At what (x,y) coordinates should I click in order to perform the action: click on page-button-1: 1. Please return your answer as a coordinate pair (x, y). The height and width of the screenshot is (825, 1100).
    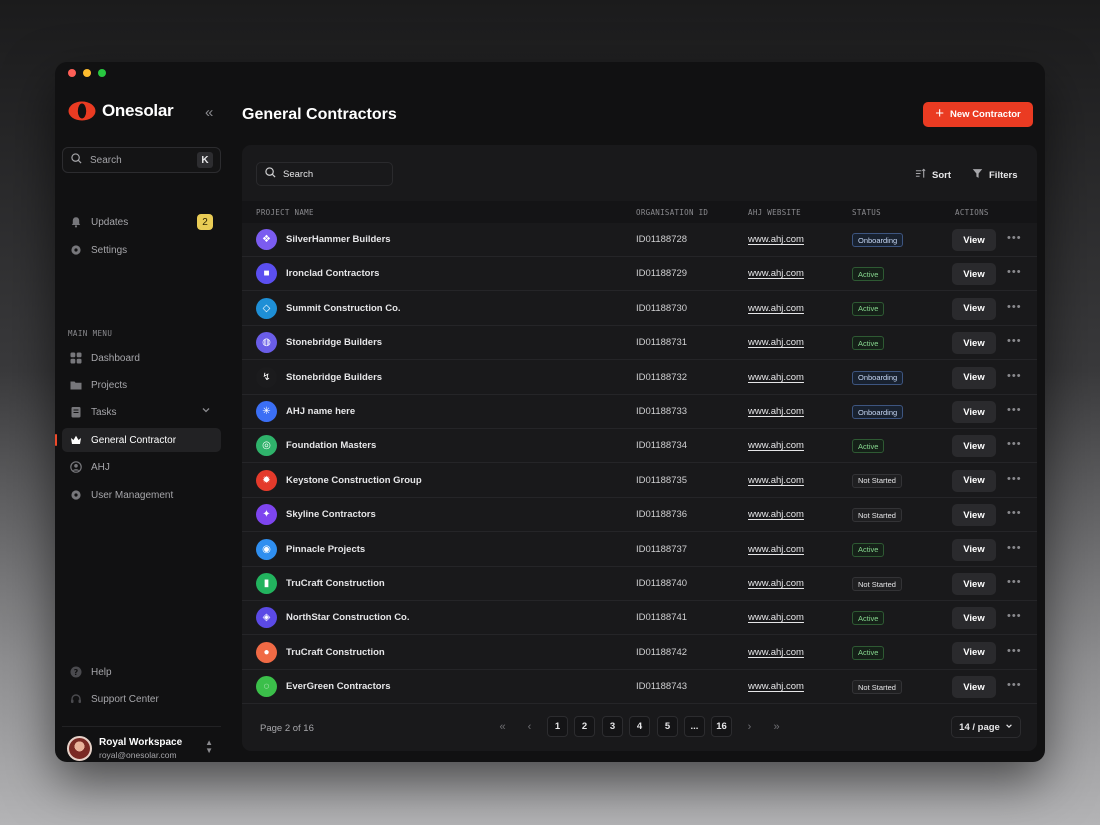
    Looking at the image, I should click on (557, 726).